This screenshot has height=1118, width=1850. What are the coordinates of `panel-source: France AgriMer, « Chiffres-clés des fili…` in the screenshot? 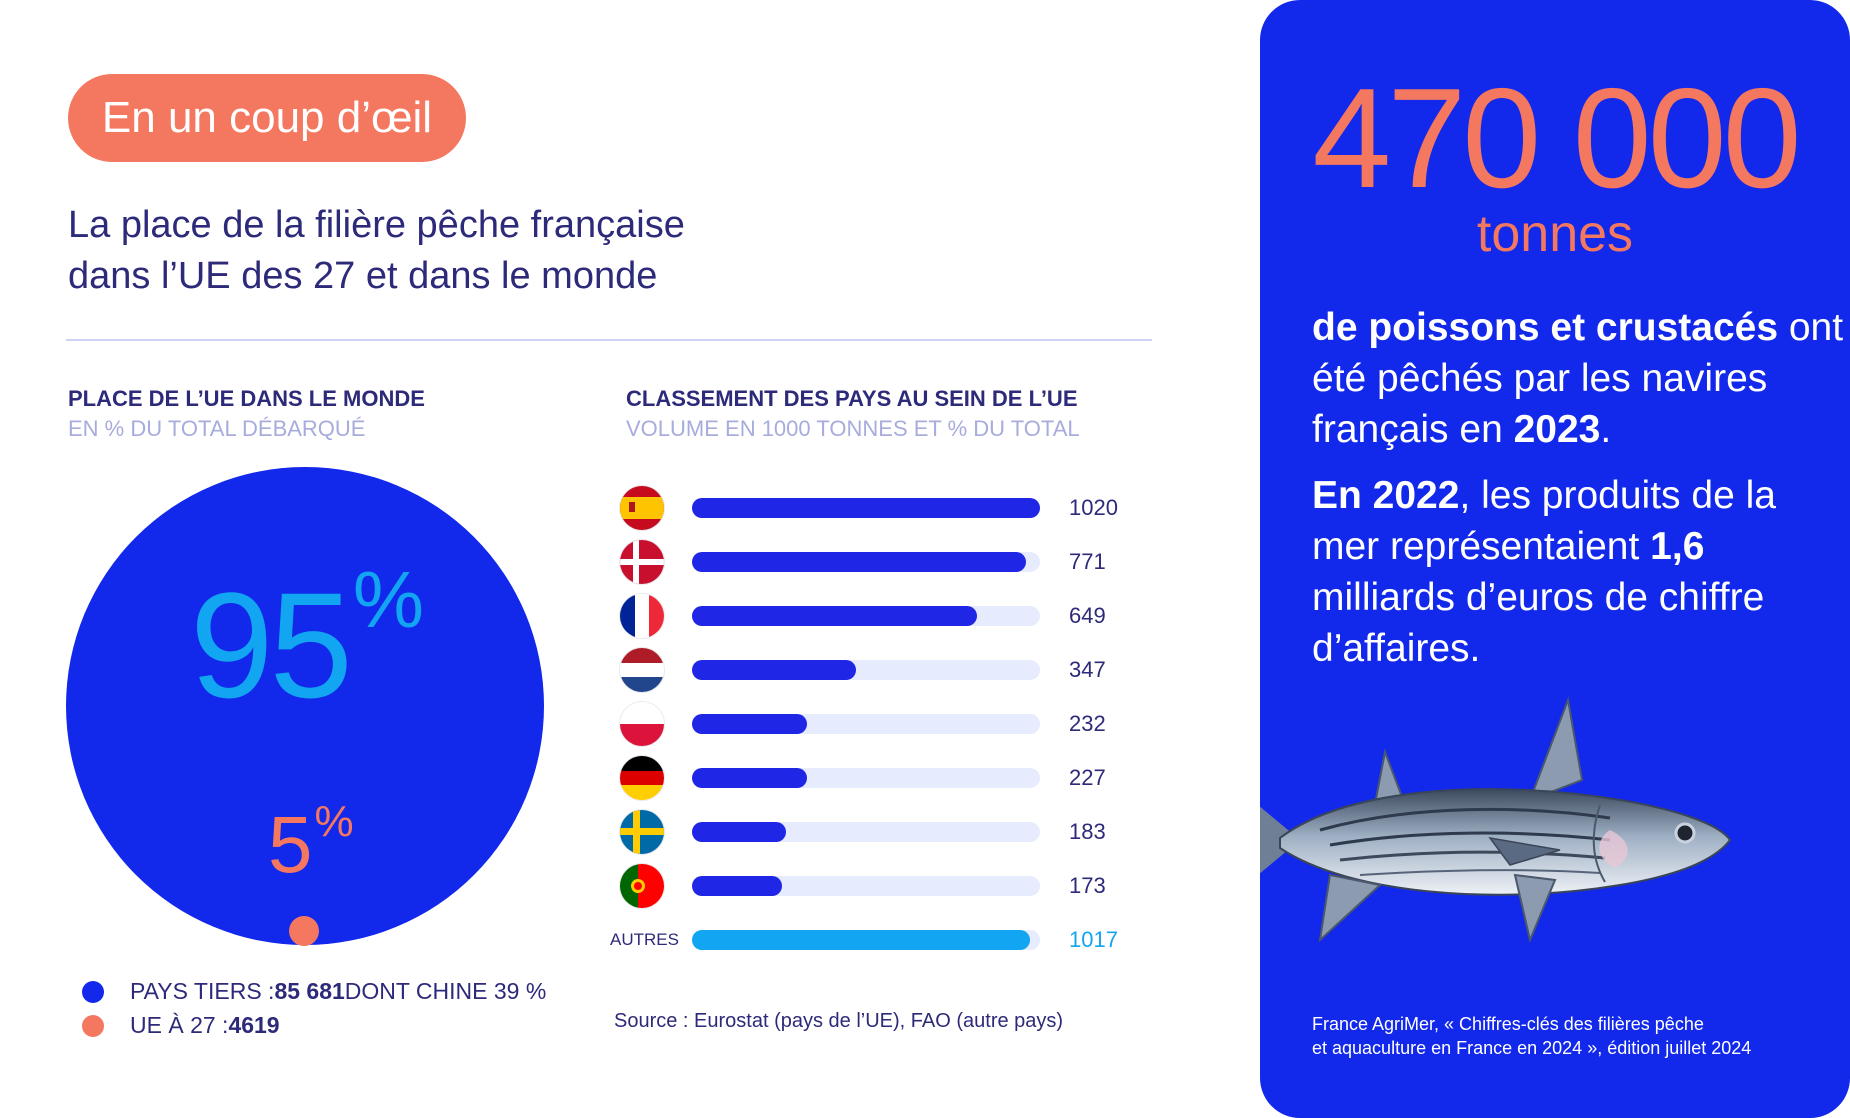 It's located at (1572, 1036).